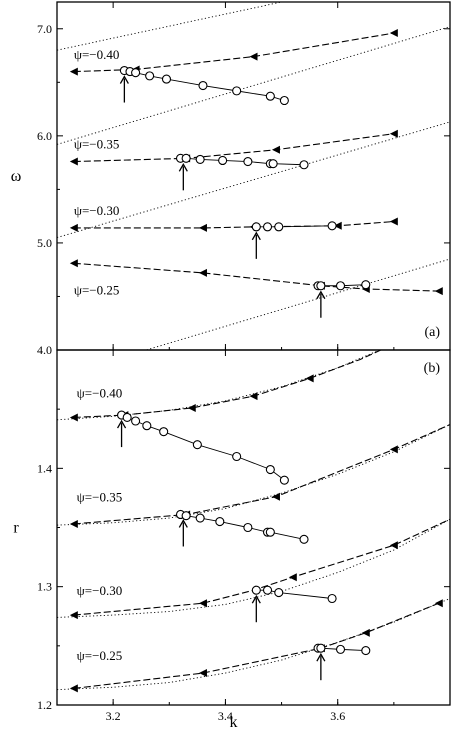 The height and width of the screenshot is (732, 463). What do you see at coordinates (113, 716) in the screenshot?
I see `x-tick-label: 3.2` at bounding box center [113, 716].